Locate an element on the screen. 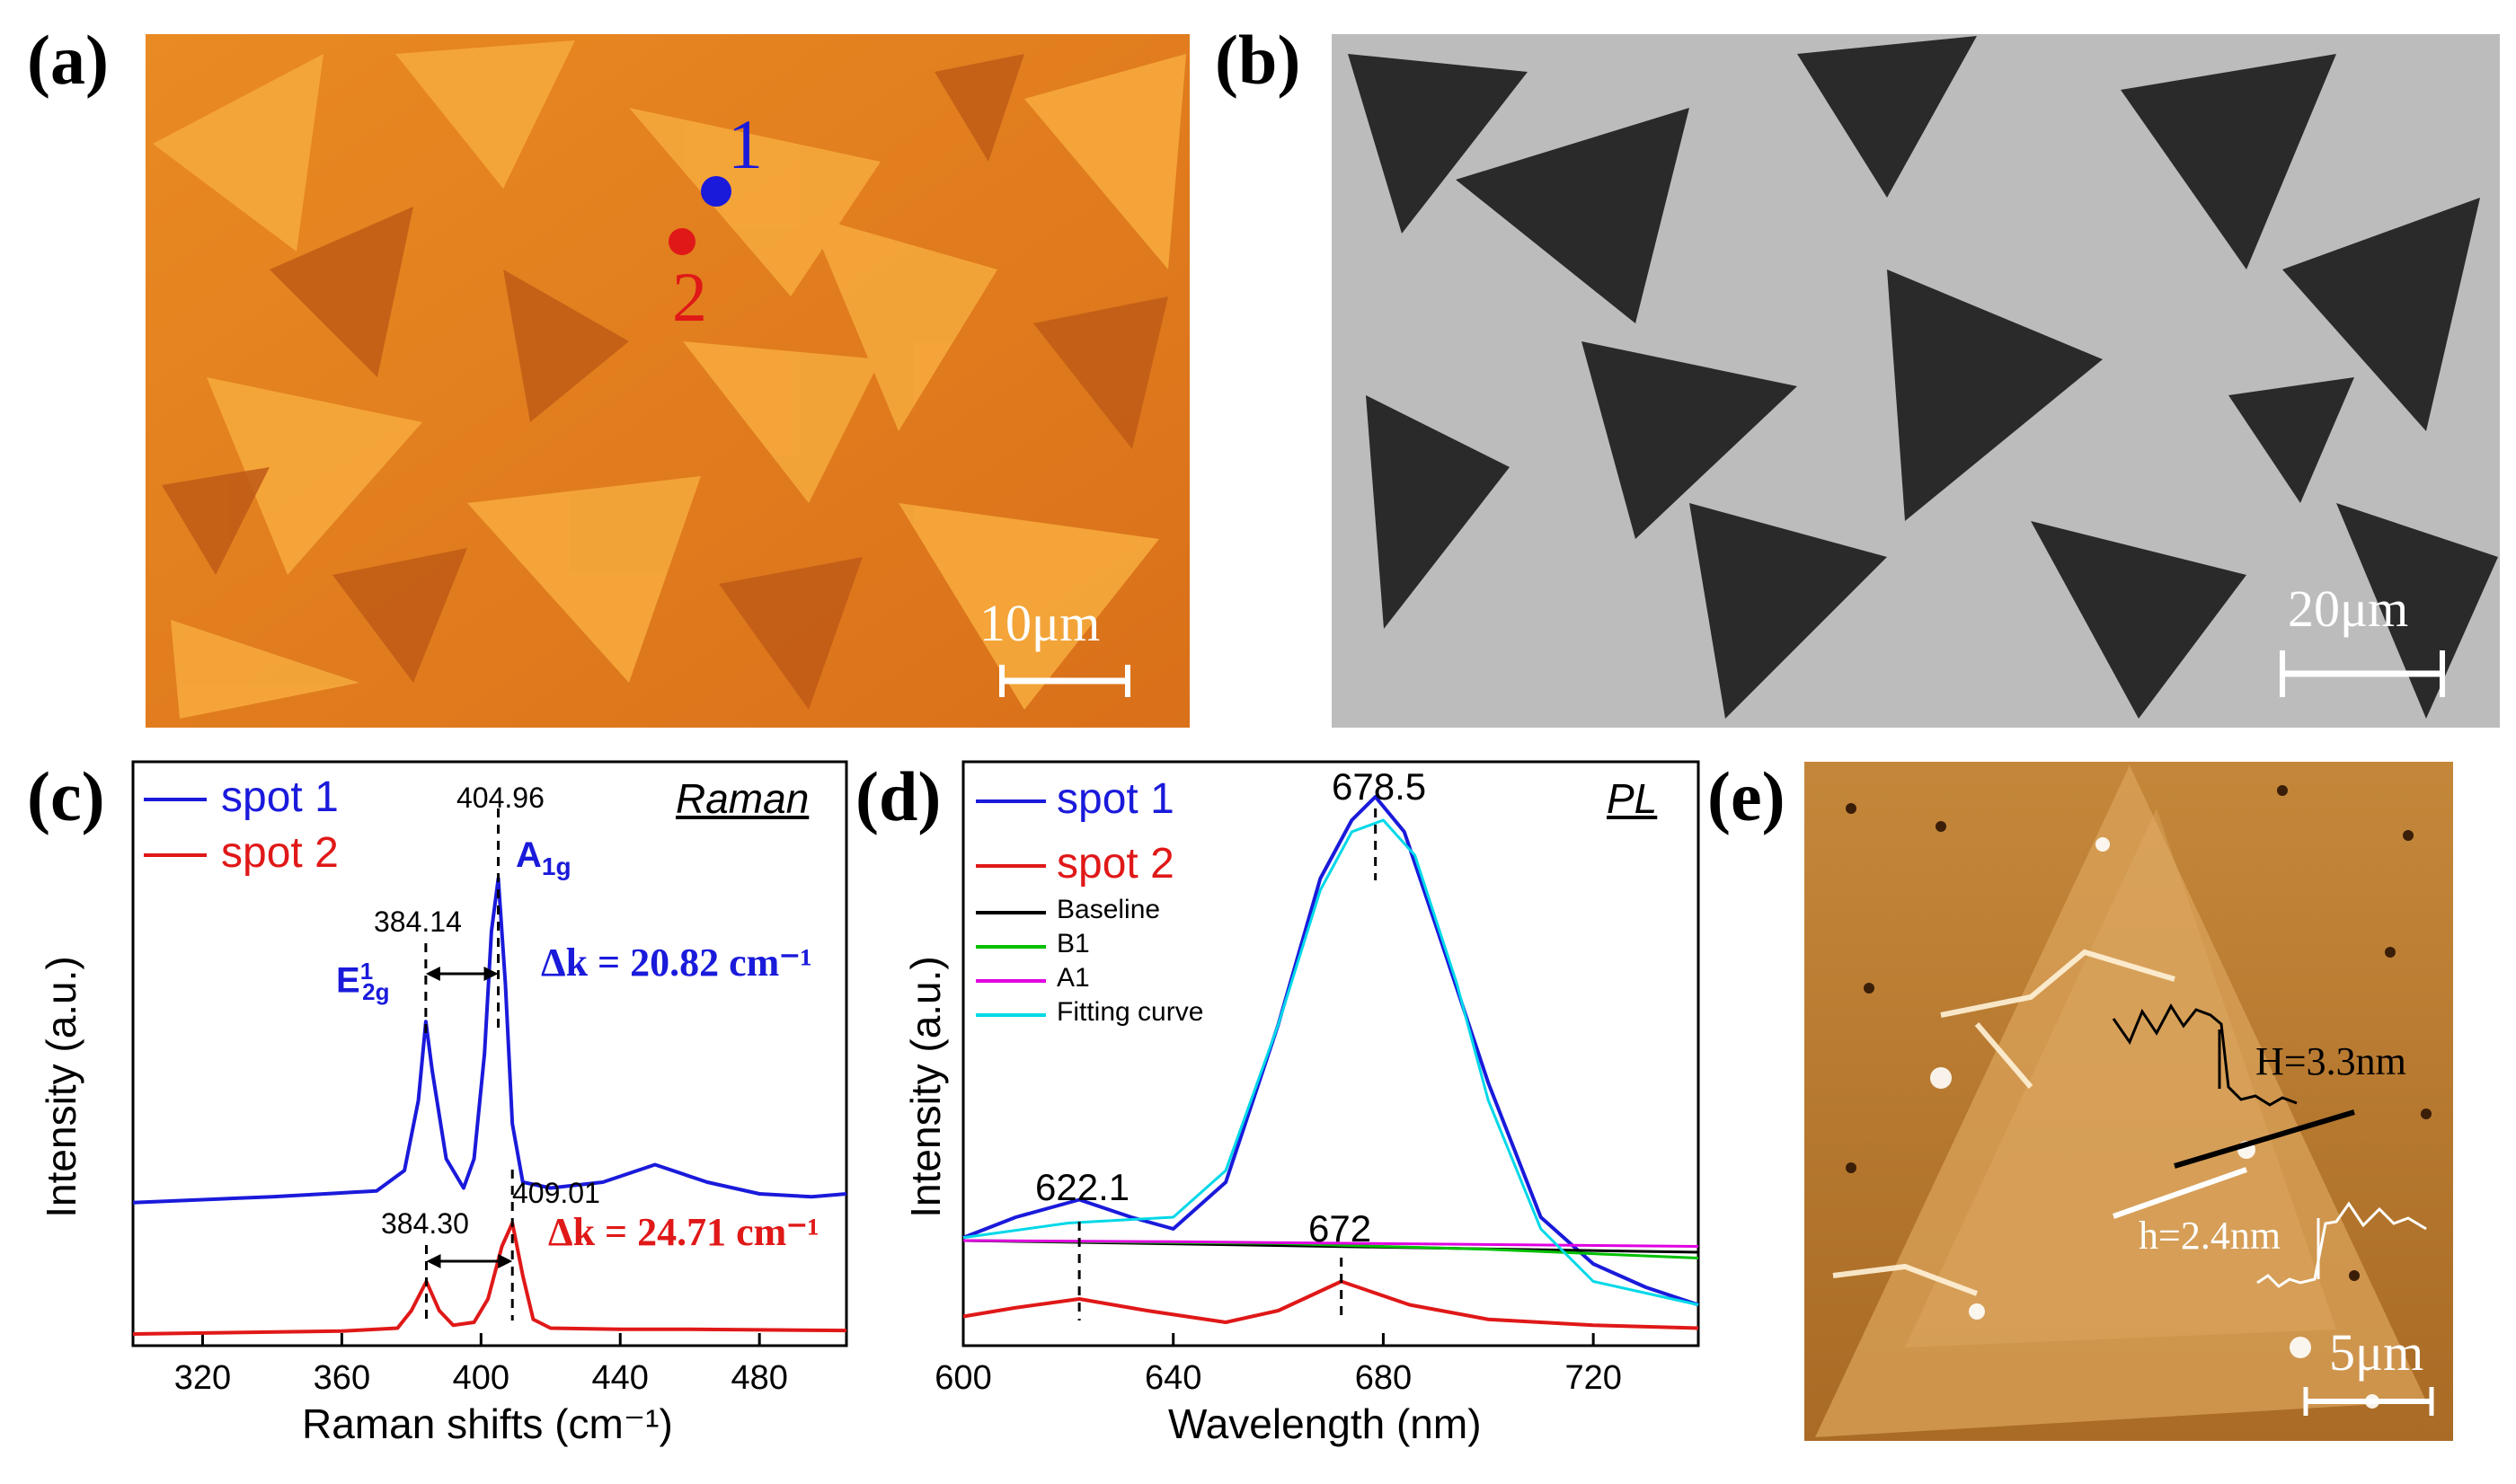 This screenshot has width=2516, height=1484. x-tick-label: 680 is located at coordinates (1383, 1378).